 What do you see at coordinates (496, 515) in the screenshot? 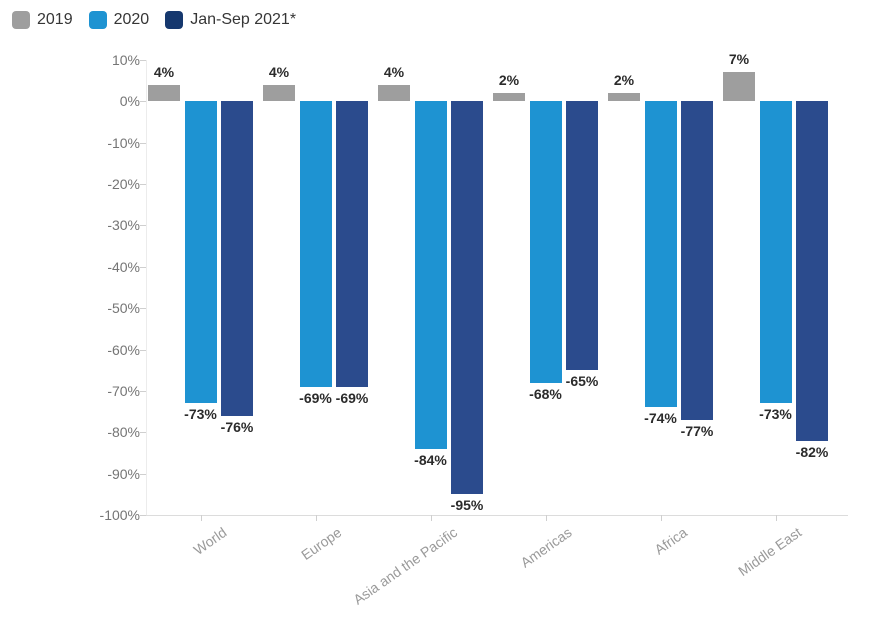
I see `x-axis-line` at bounding box center [496, 515].